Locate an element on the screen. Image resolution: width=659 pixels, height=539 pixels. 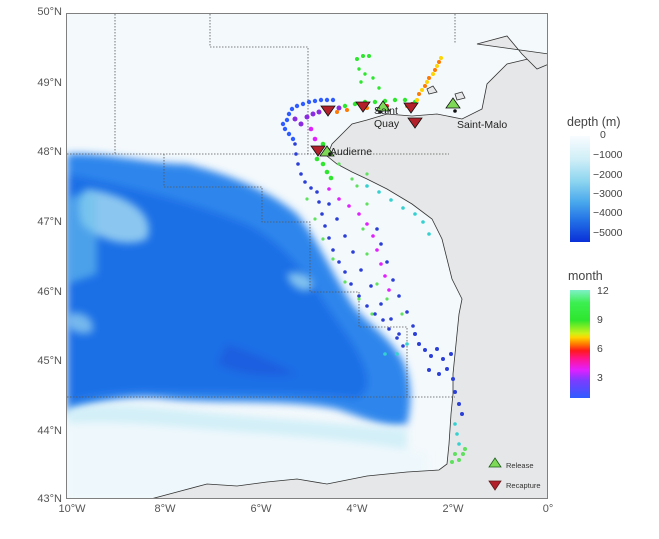
y-tick-50n: 50°N is located at coordinates (49, 12).